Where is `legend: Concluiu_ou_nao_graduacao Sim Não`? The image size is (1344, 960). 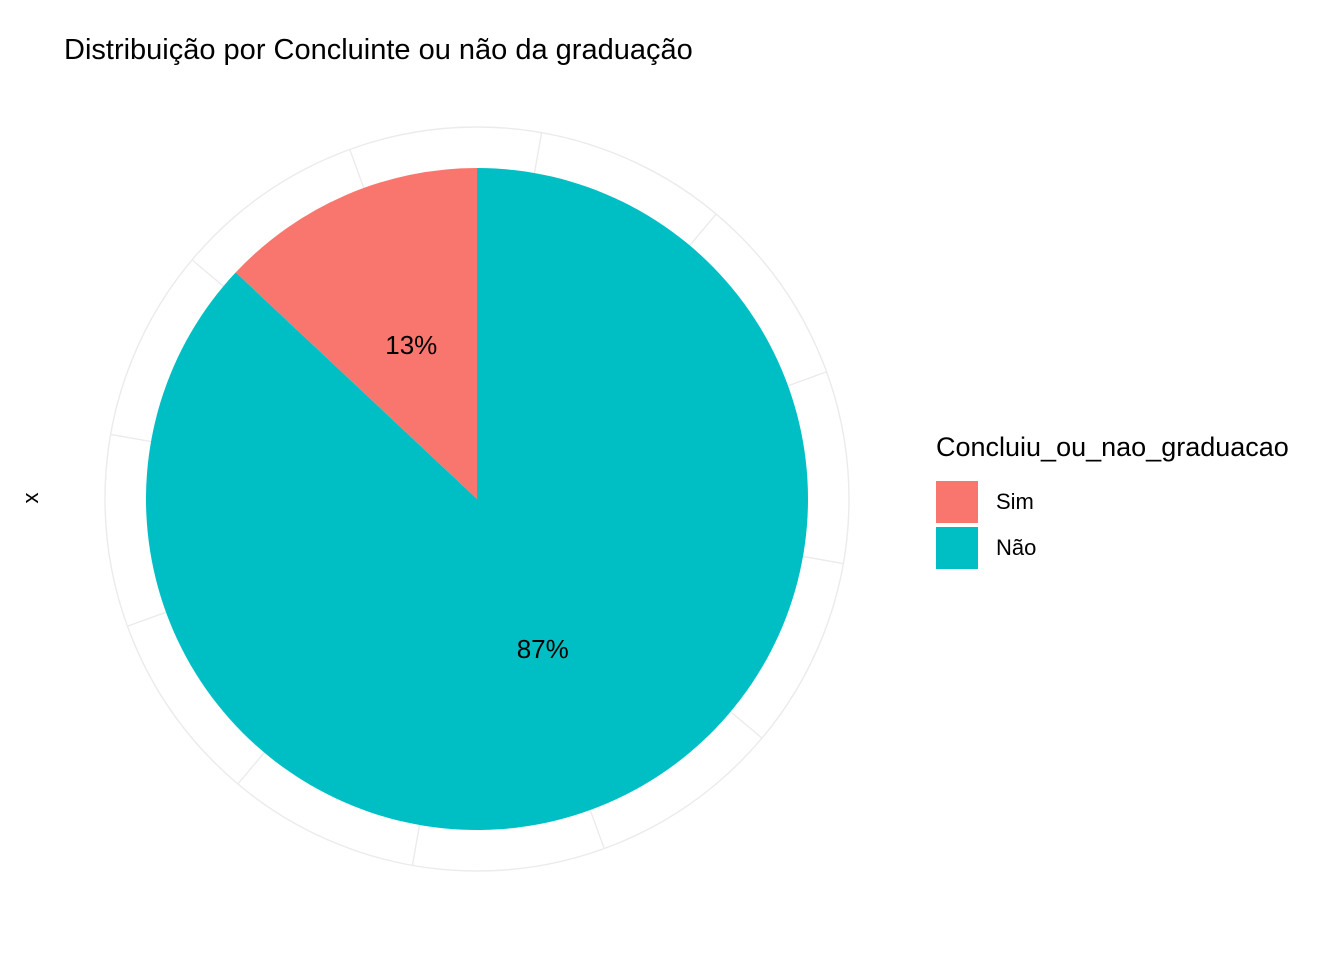
legend: Concluiu_ou_nao_graduacao Sim Não is located at coordinates (1112, 501).